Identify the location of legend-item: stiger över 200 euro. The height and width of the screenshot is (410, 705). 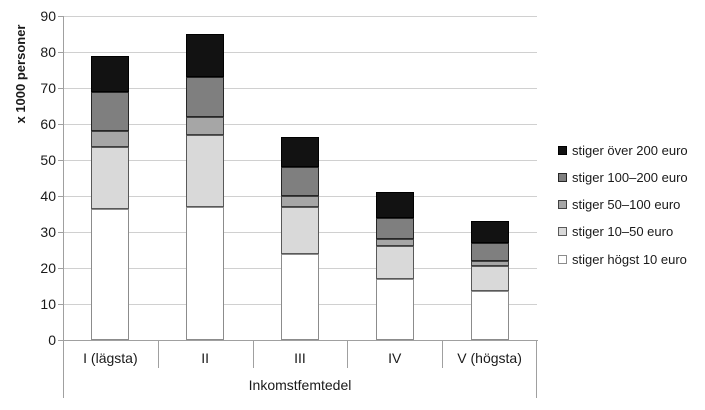
(623, 150).